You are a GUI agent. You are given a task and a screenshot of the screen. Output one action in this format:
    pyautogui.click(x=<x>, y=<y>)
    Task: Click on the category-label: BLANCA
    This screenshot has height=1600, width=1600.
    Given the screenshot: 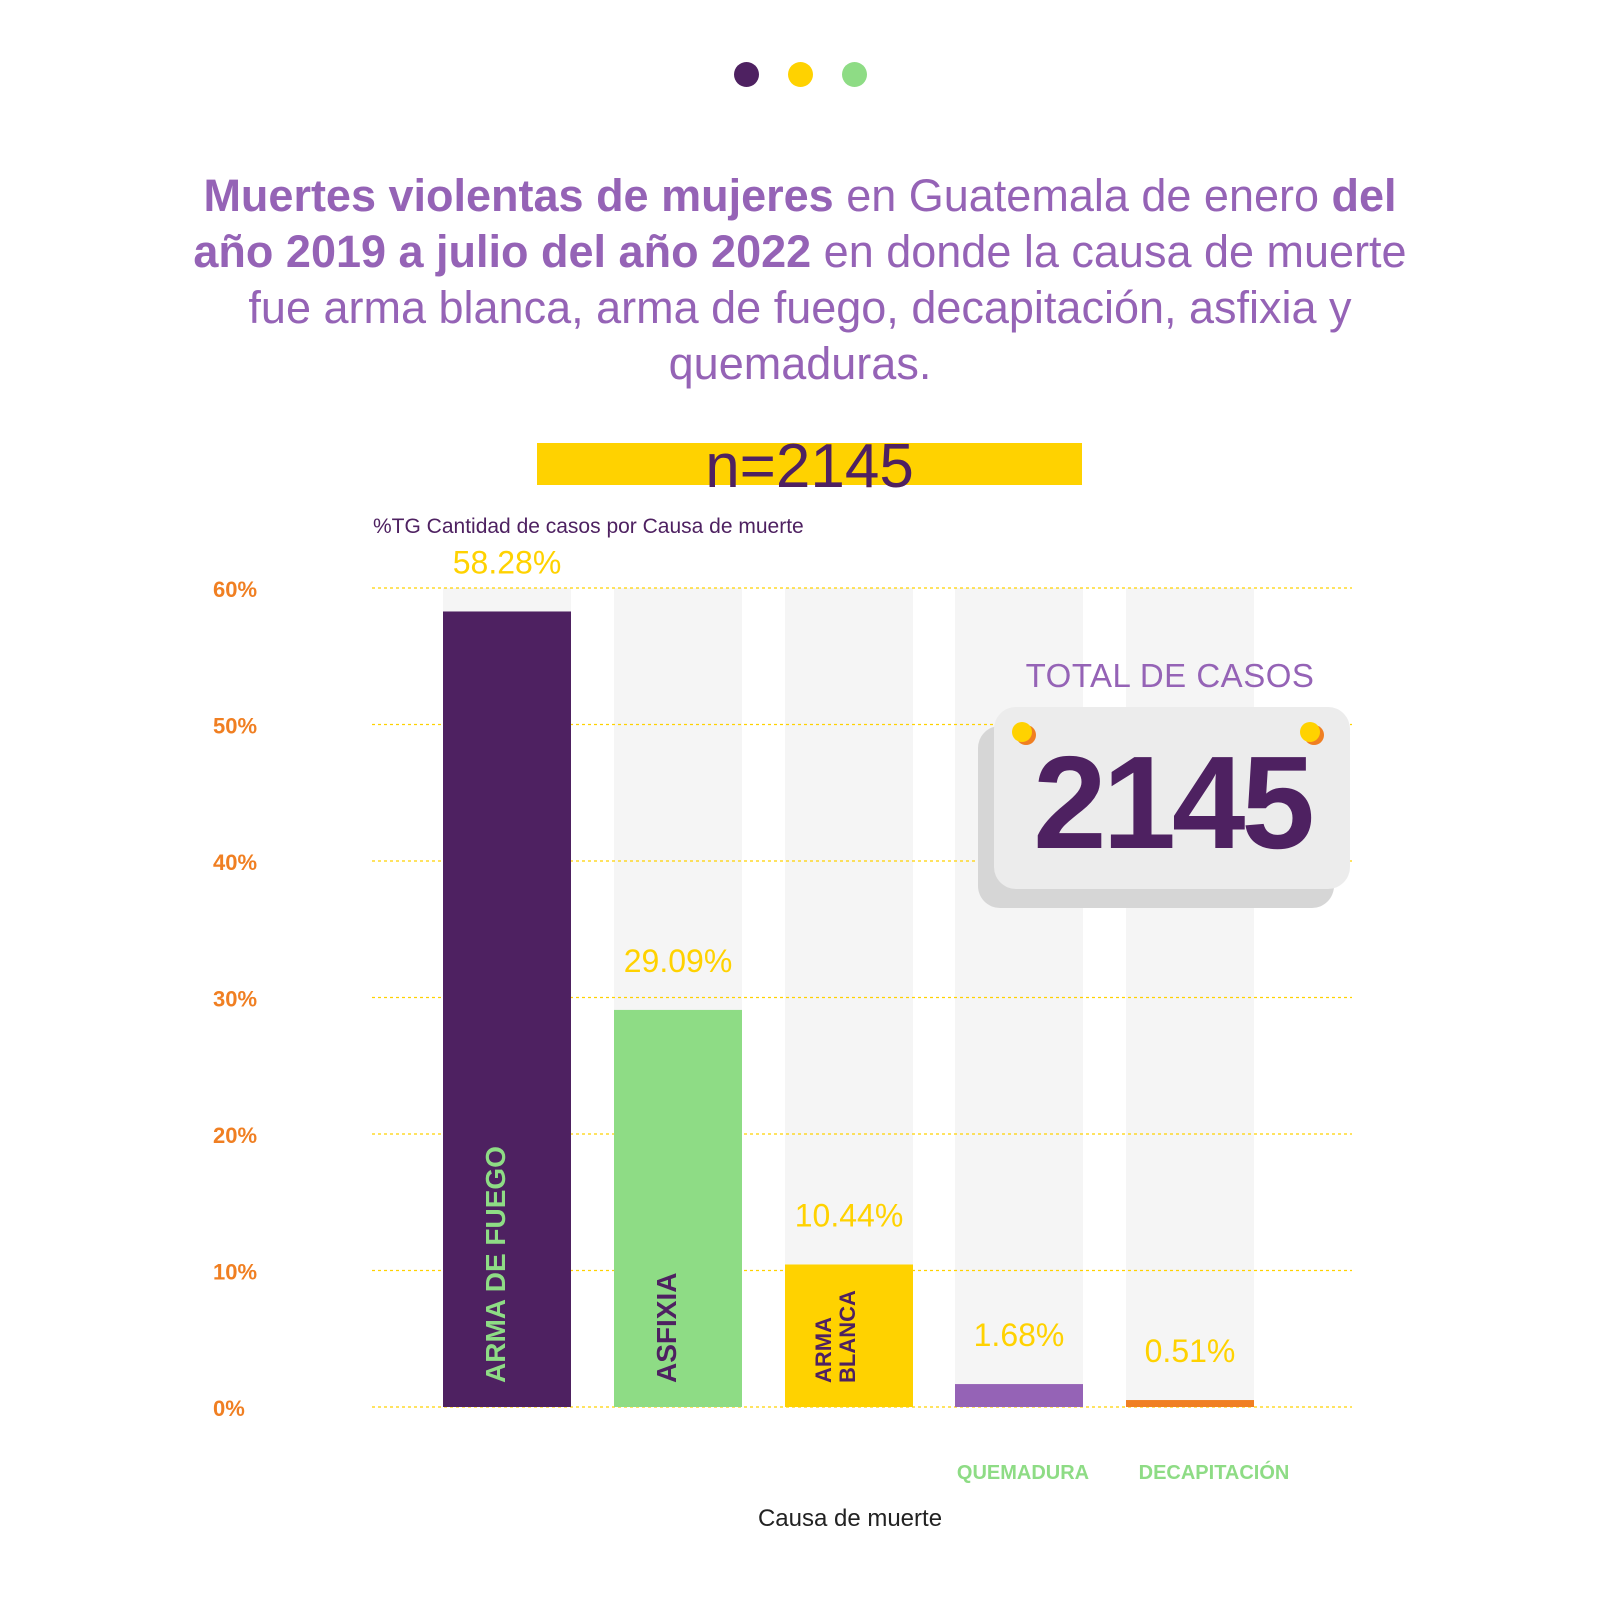 What is the action you would take?
    pyautogui.click(x=847, y=1336)
    